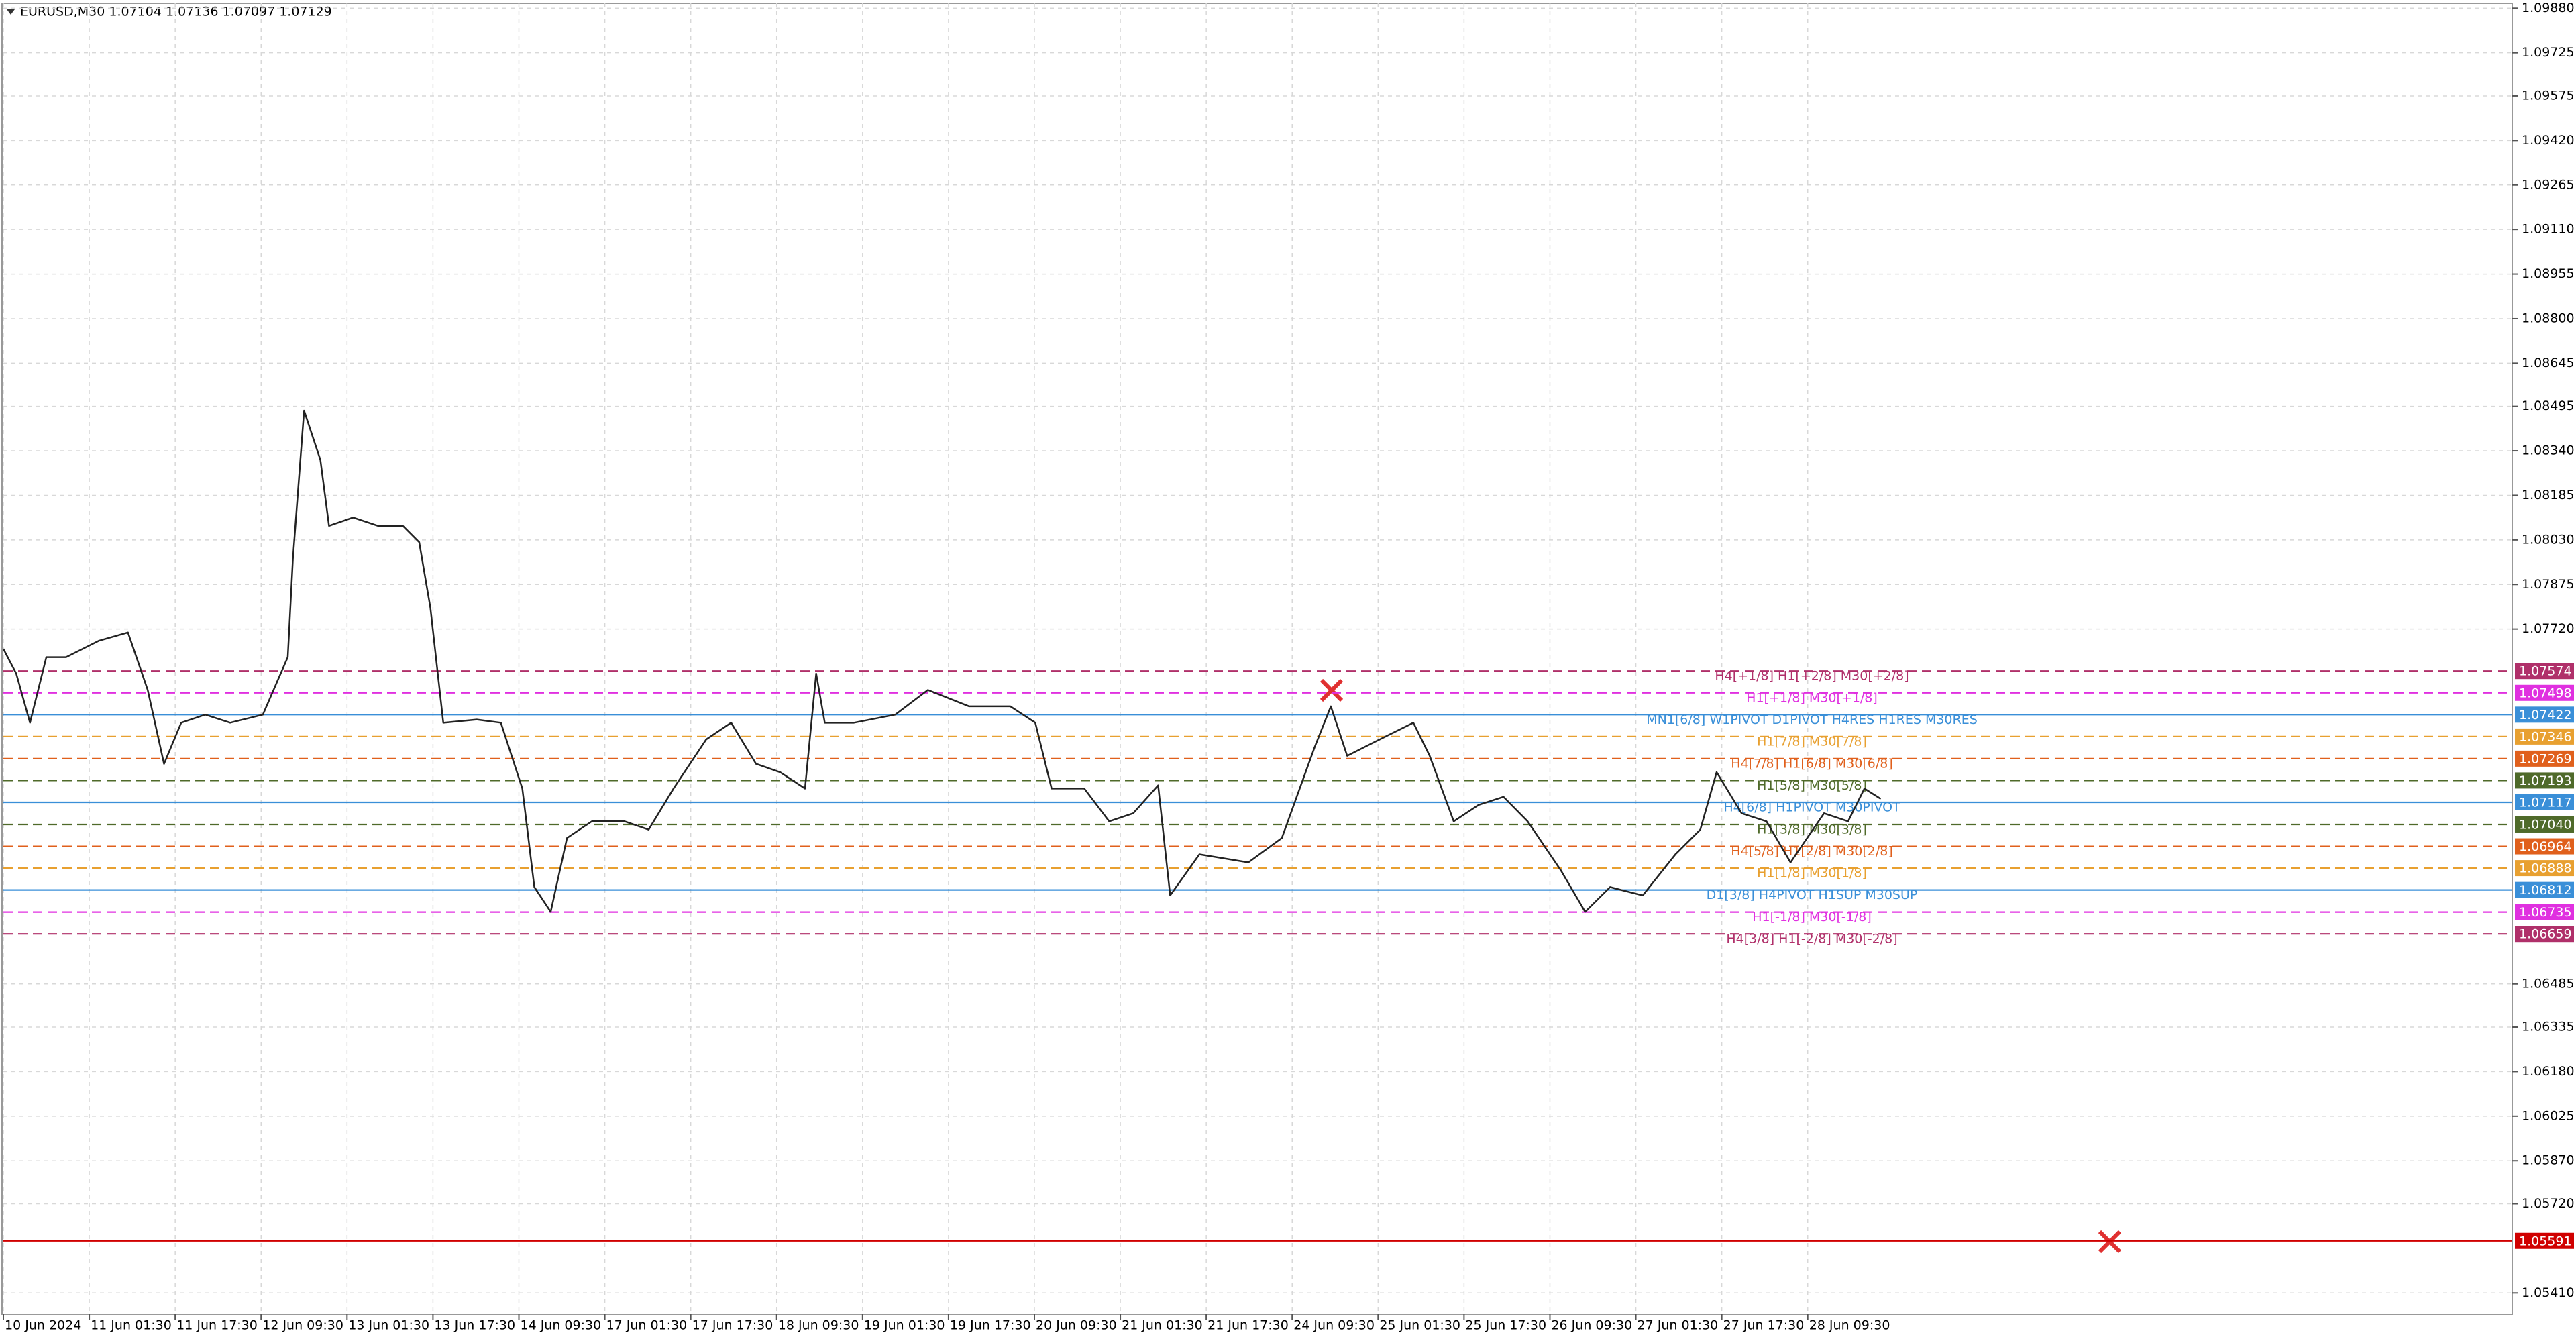 Image resolution: width=2576 pixels, height=1339 pixels. What do you see at coordinates (1812, 741) in the screenshot?
I see `level-label: H1[7/8] M30[7/8]` at bounding box center [1812, 741].